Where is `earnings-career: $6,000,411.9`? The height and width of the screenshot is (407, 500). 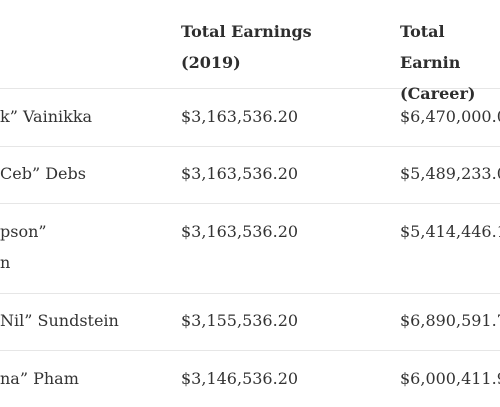
earnings-career: $6,000,411.9 is located at coordinates (450, 378).